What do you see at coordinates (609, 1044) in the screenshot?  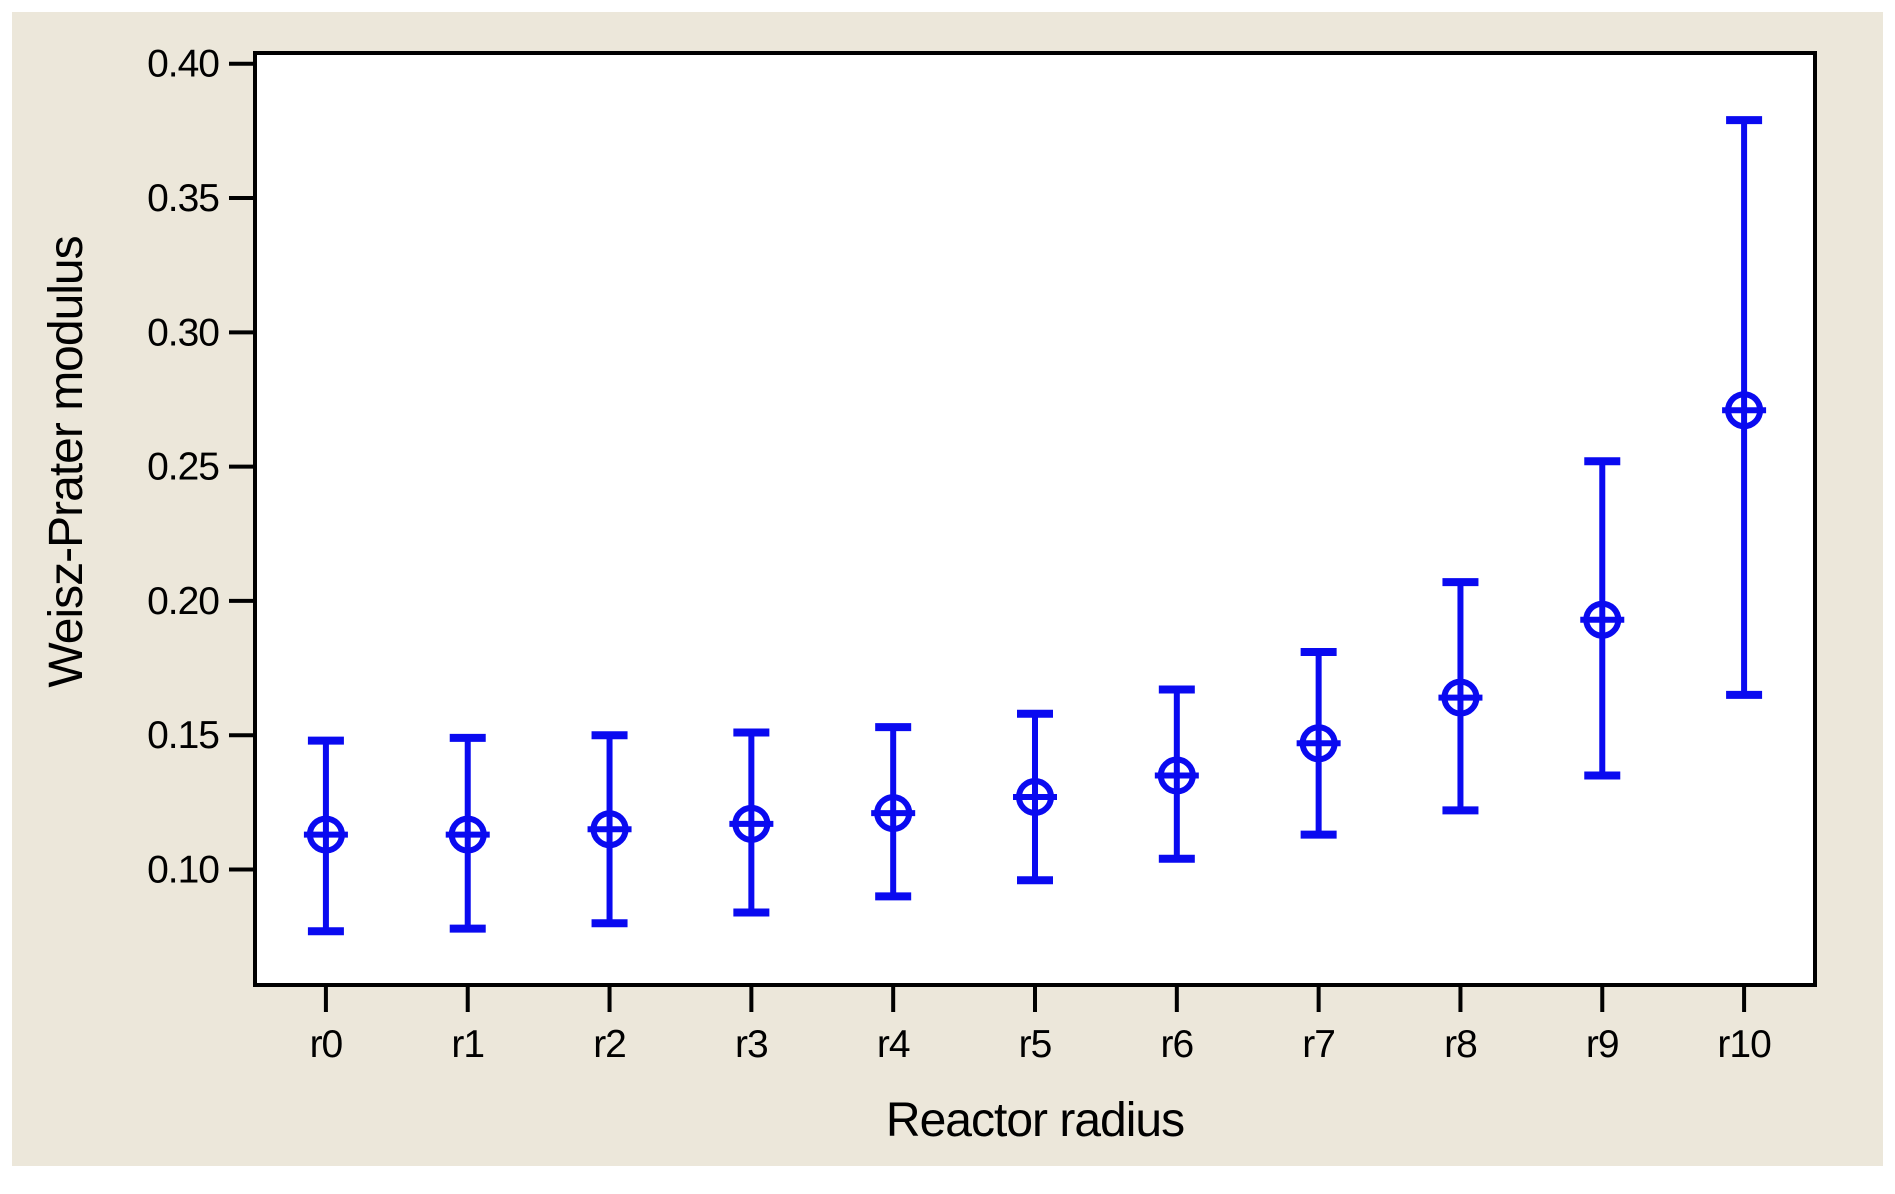 I see `x-tick-label-r2: r2` at bounding box center [609, 1044].